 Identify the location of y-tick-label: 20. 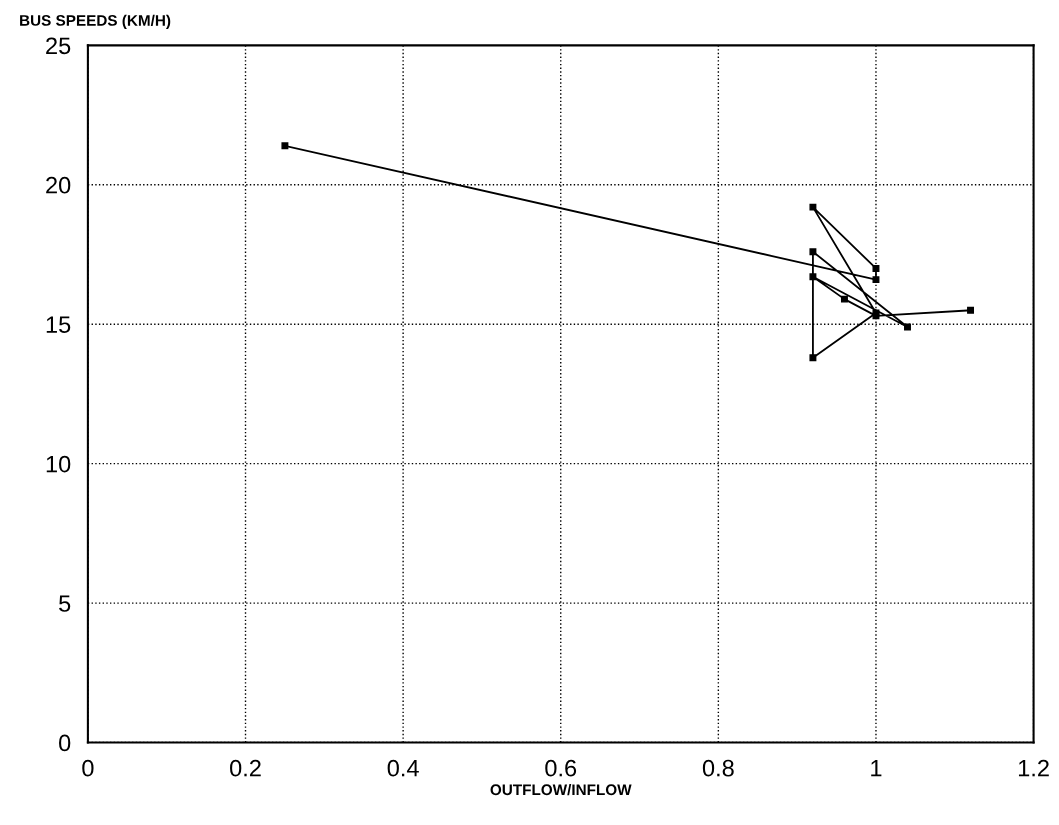
(58, 185).